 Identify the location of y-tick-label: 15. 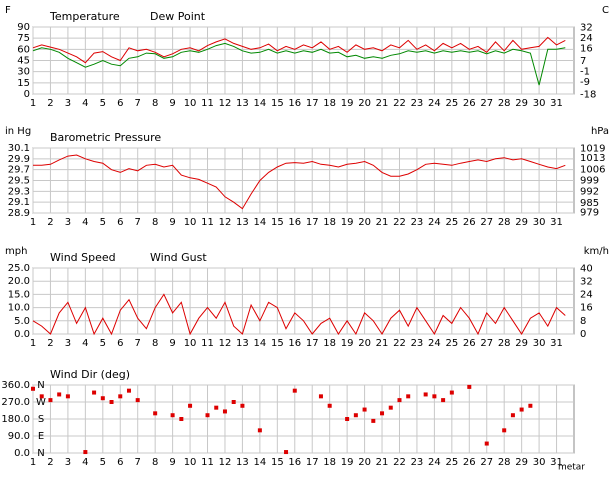
(23, 83).